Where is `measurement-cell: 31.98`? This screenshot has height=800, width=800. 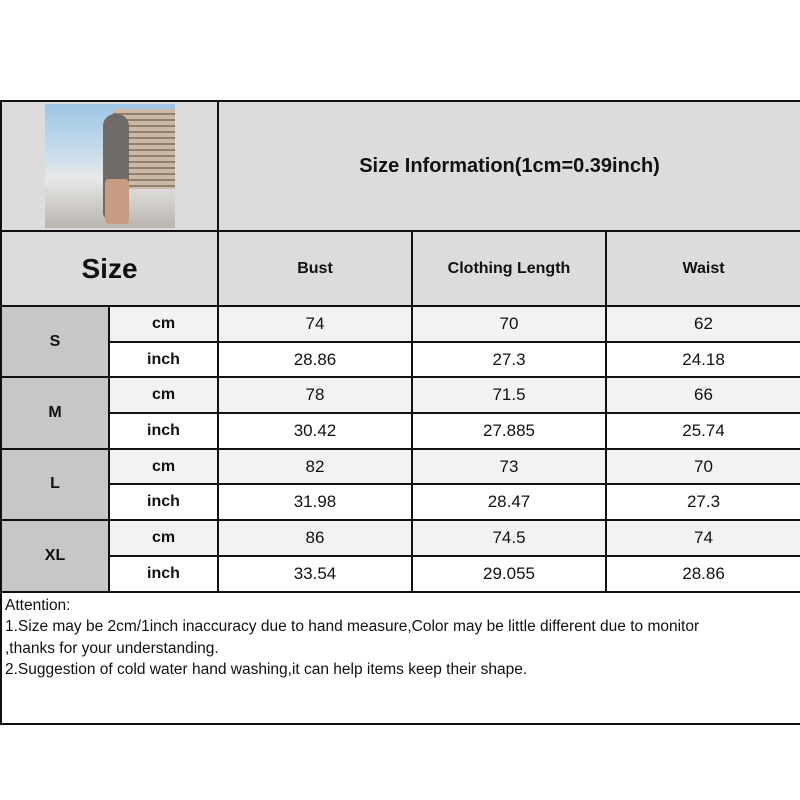
measurement-cell: 31.98 is located at coordinates (315, 502).